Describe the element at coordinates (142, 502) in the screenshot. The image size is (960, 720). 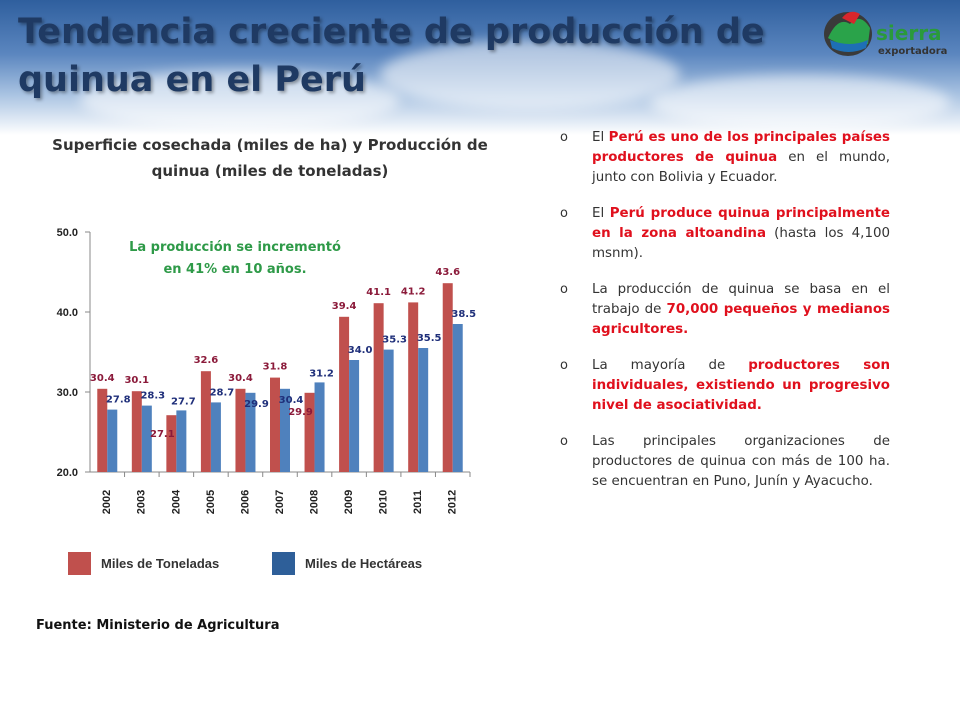
I see `x-tick-label: 2003` at that location.